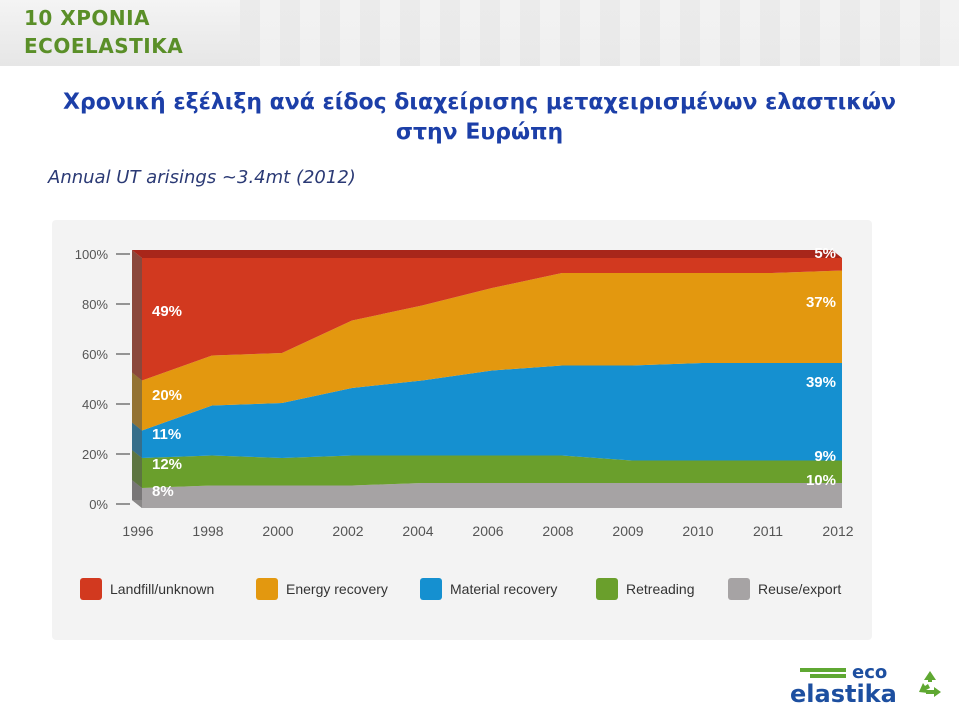 The height and width of the screenshot is (709, 959). What do you see at coordinates (162, 589) in the screenshot?
I see `legend-label: Landfill/unknown` at bounding box center [162, 589].